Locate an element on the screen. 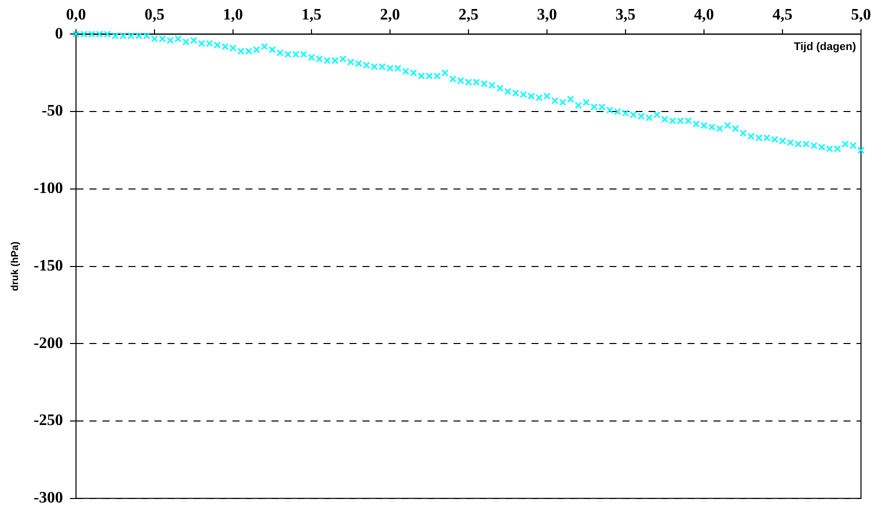 The width and height of the screenshot is (875, 515). x-tick-label: 1,5 is located at coordinates (312, 15).